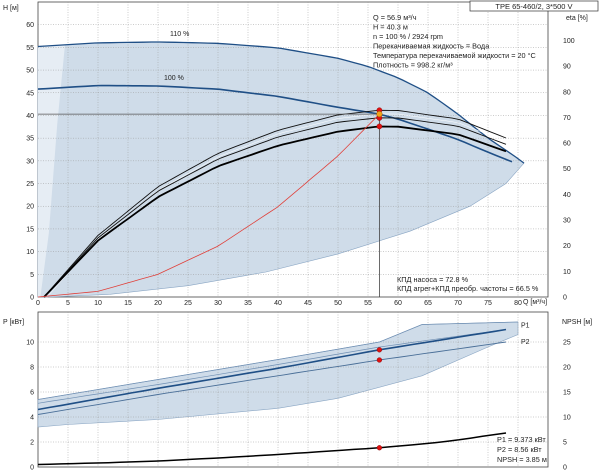  What do you see at coordinates (179, 34) in the screenshot?
I see `label-110: 110 %` at bounding box center [179, 34].